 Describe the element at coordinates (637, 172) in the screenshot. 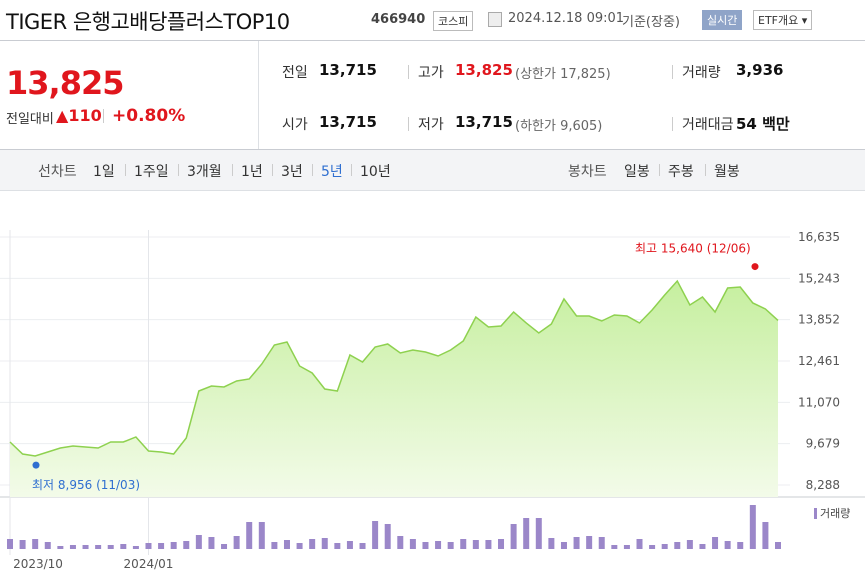

I see `tab: 일봉` at that location.